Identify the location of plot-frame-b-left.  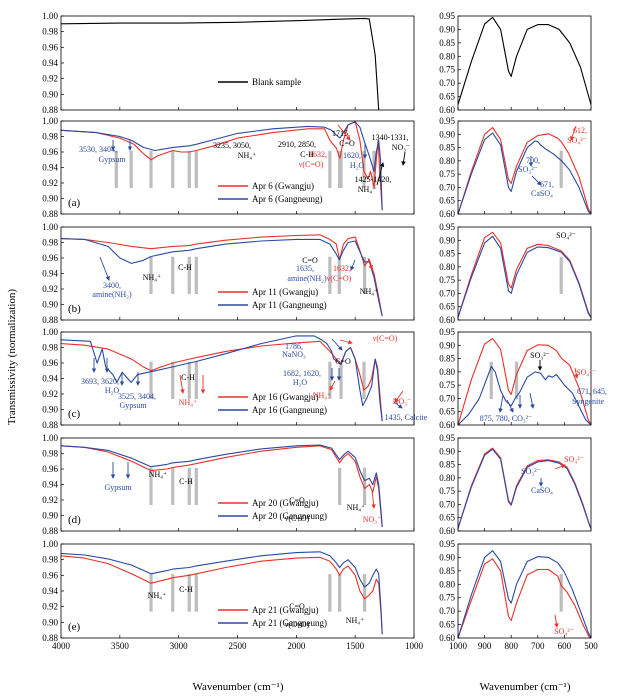
(237, 273).